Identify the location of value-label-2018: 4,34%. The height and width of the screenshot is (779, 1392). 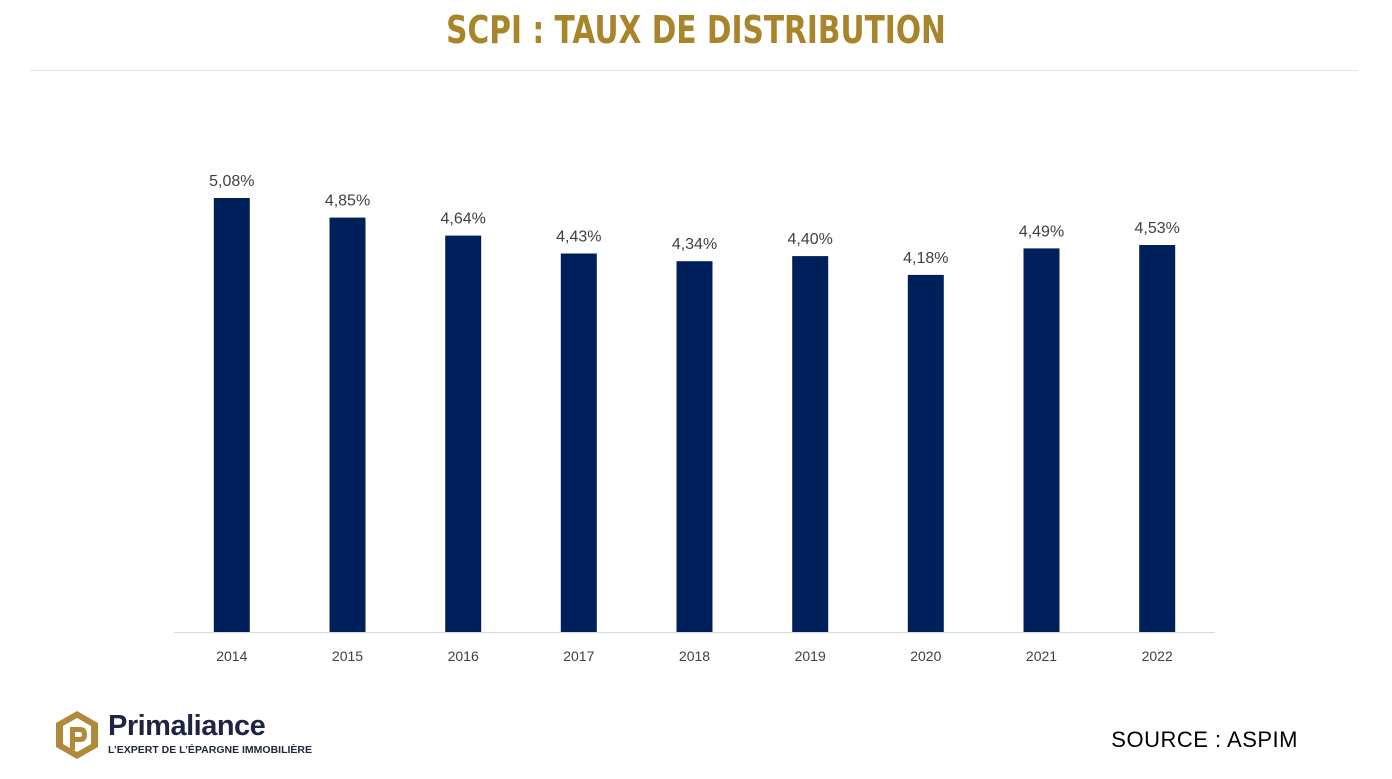
(694, 244).